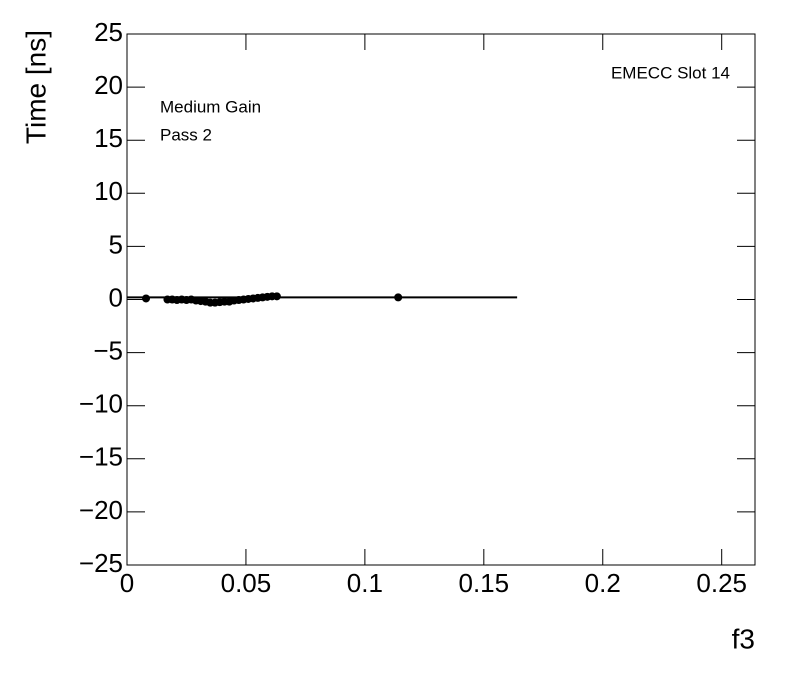 This screenshot has height=677, width=796. What do you see at coordinates (721, 583) in the screenshot?
I see `x-tick-label: 0.25` at bounding box center [721, 583].